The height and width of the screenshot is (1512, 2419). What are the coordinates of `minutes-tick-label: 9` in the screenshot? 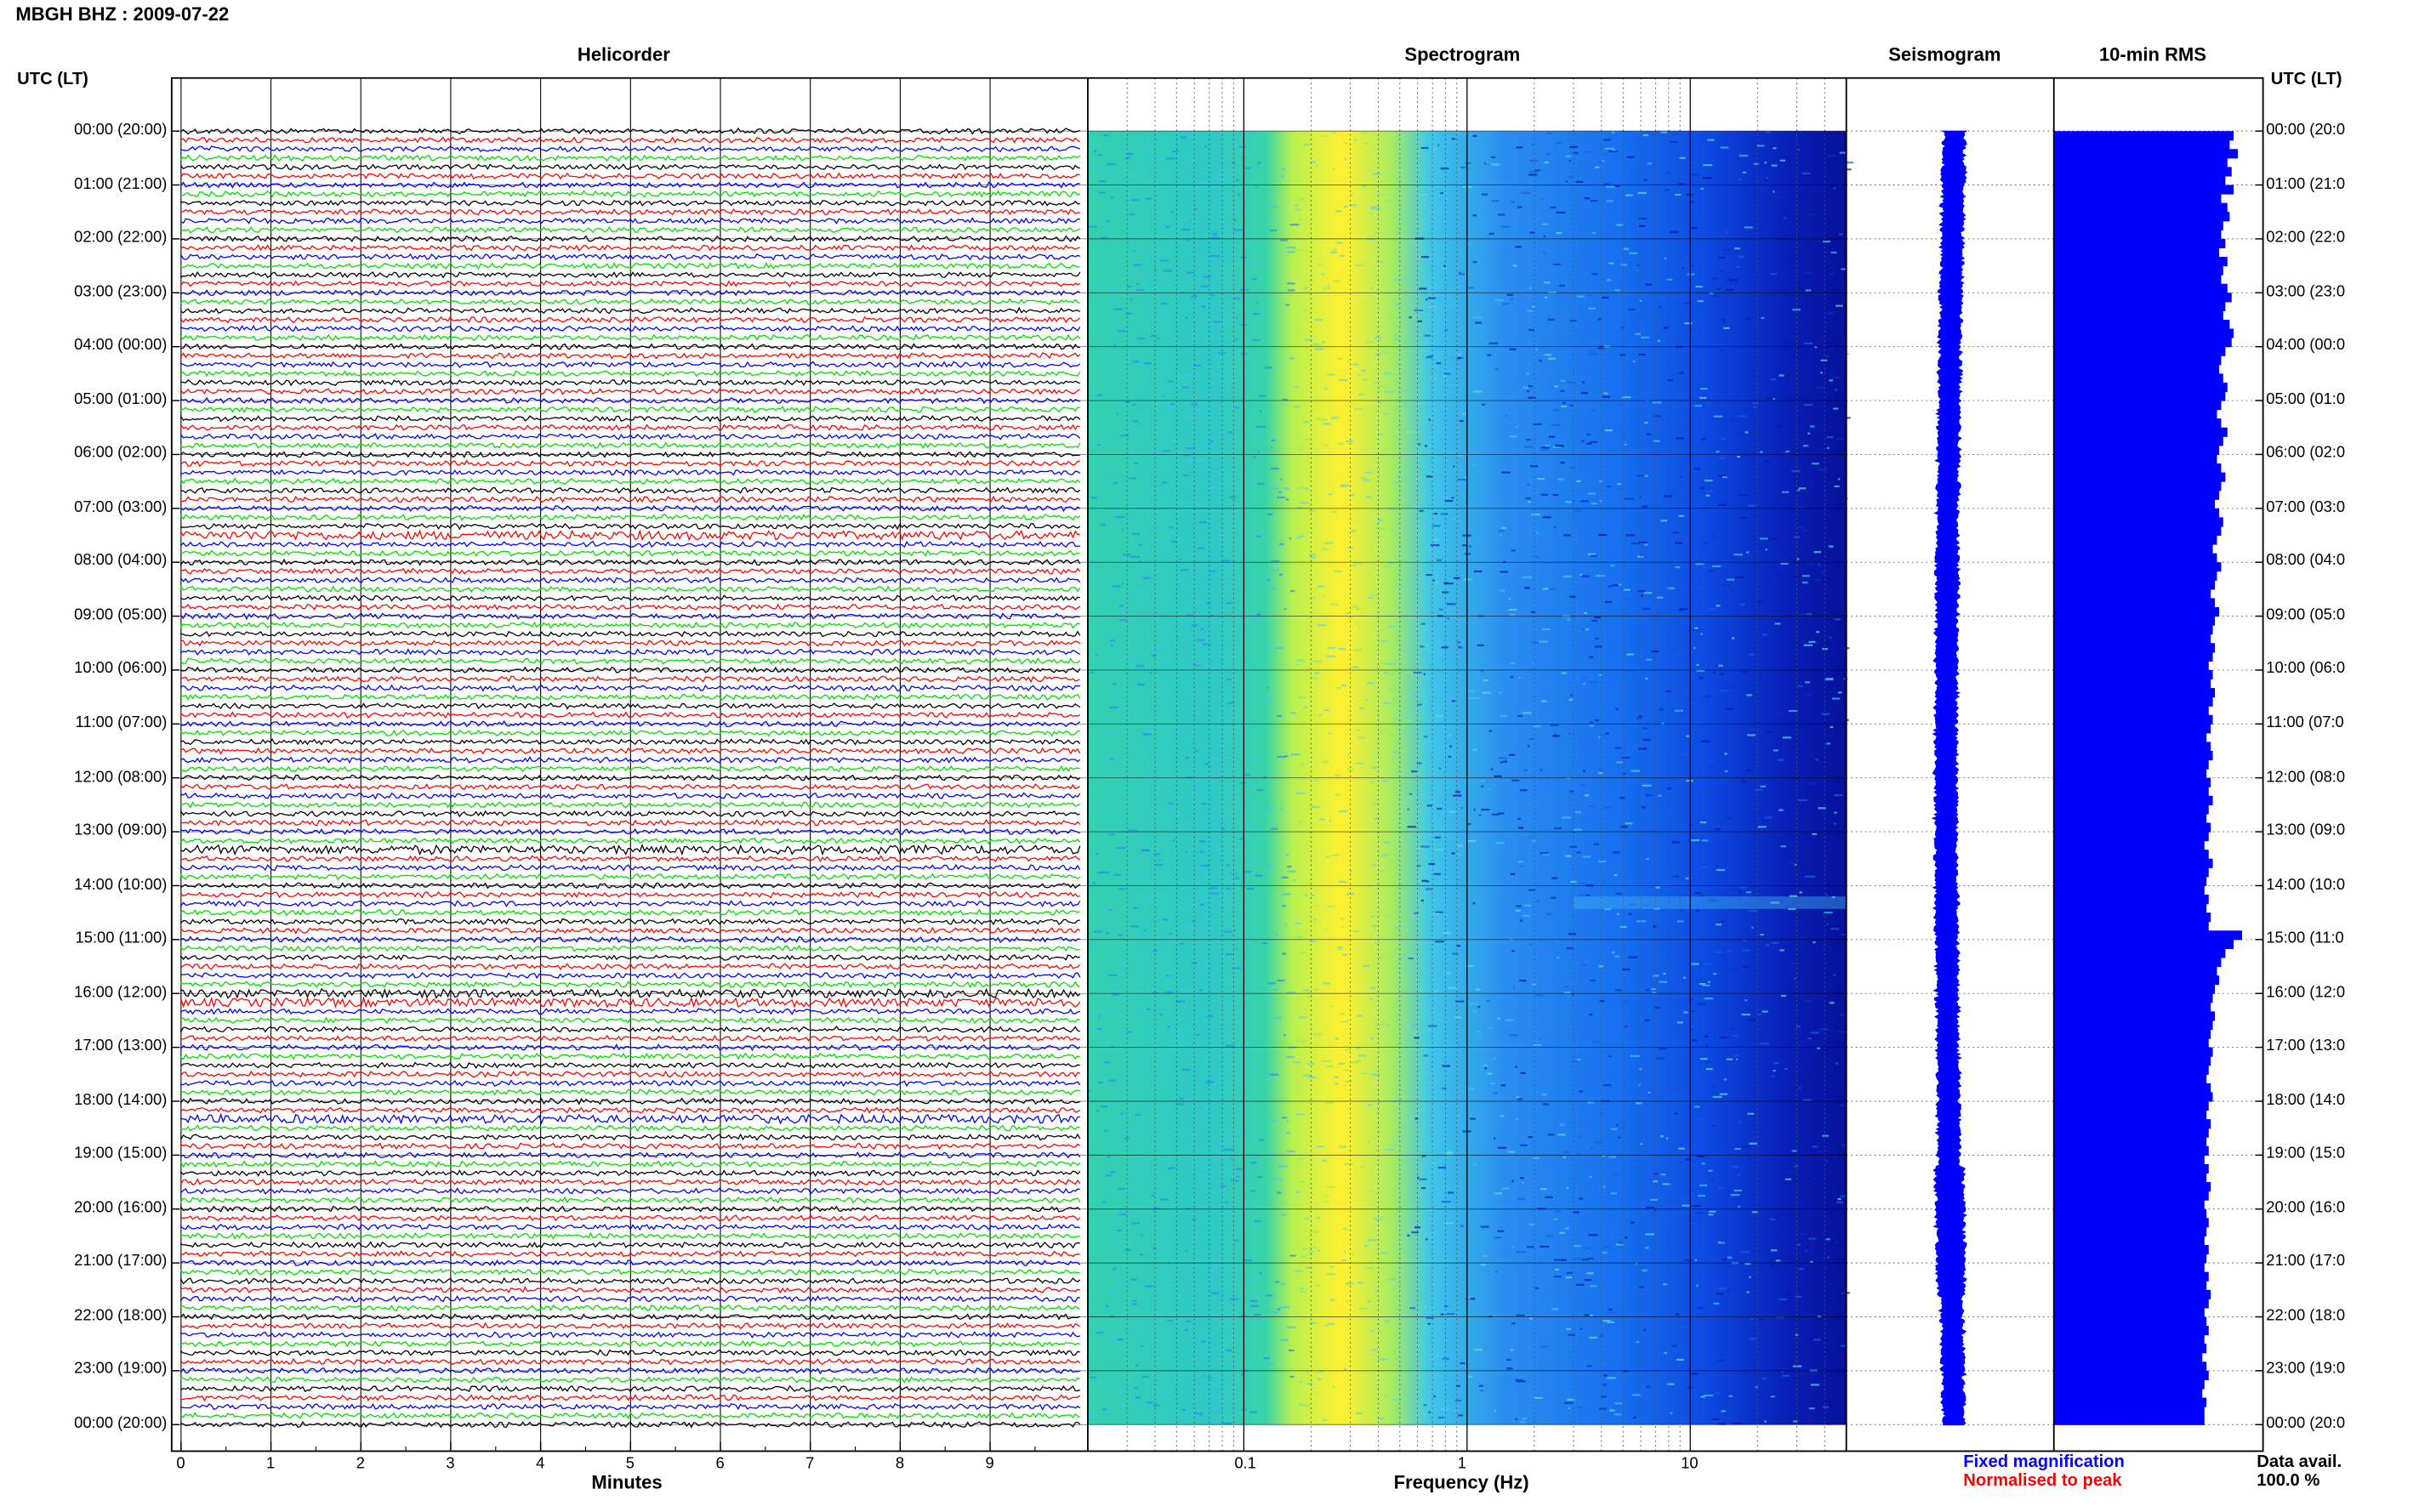 It's located at (989, 1464).